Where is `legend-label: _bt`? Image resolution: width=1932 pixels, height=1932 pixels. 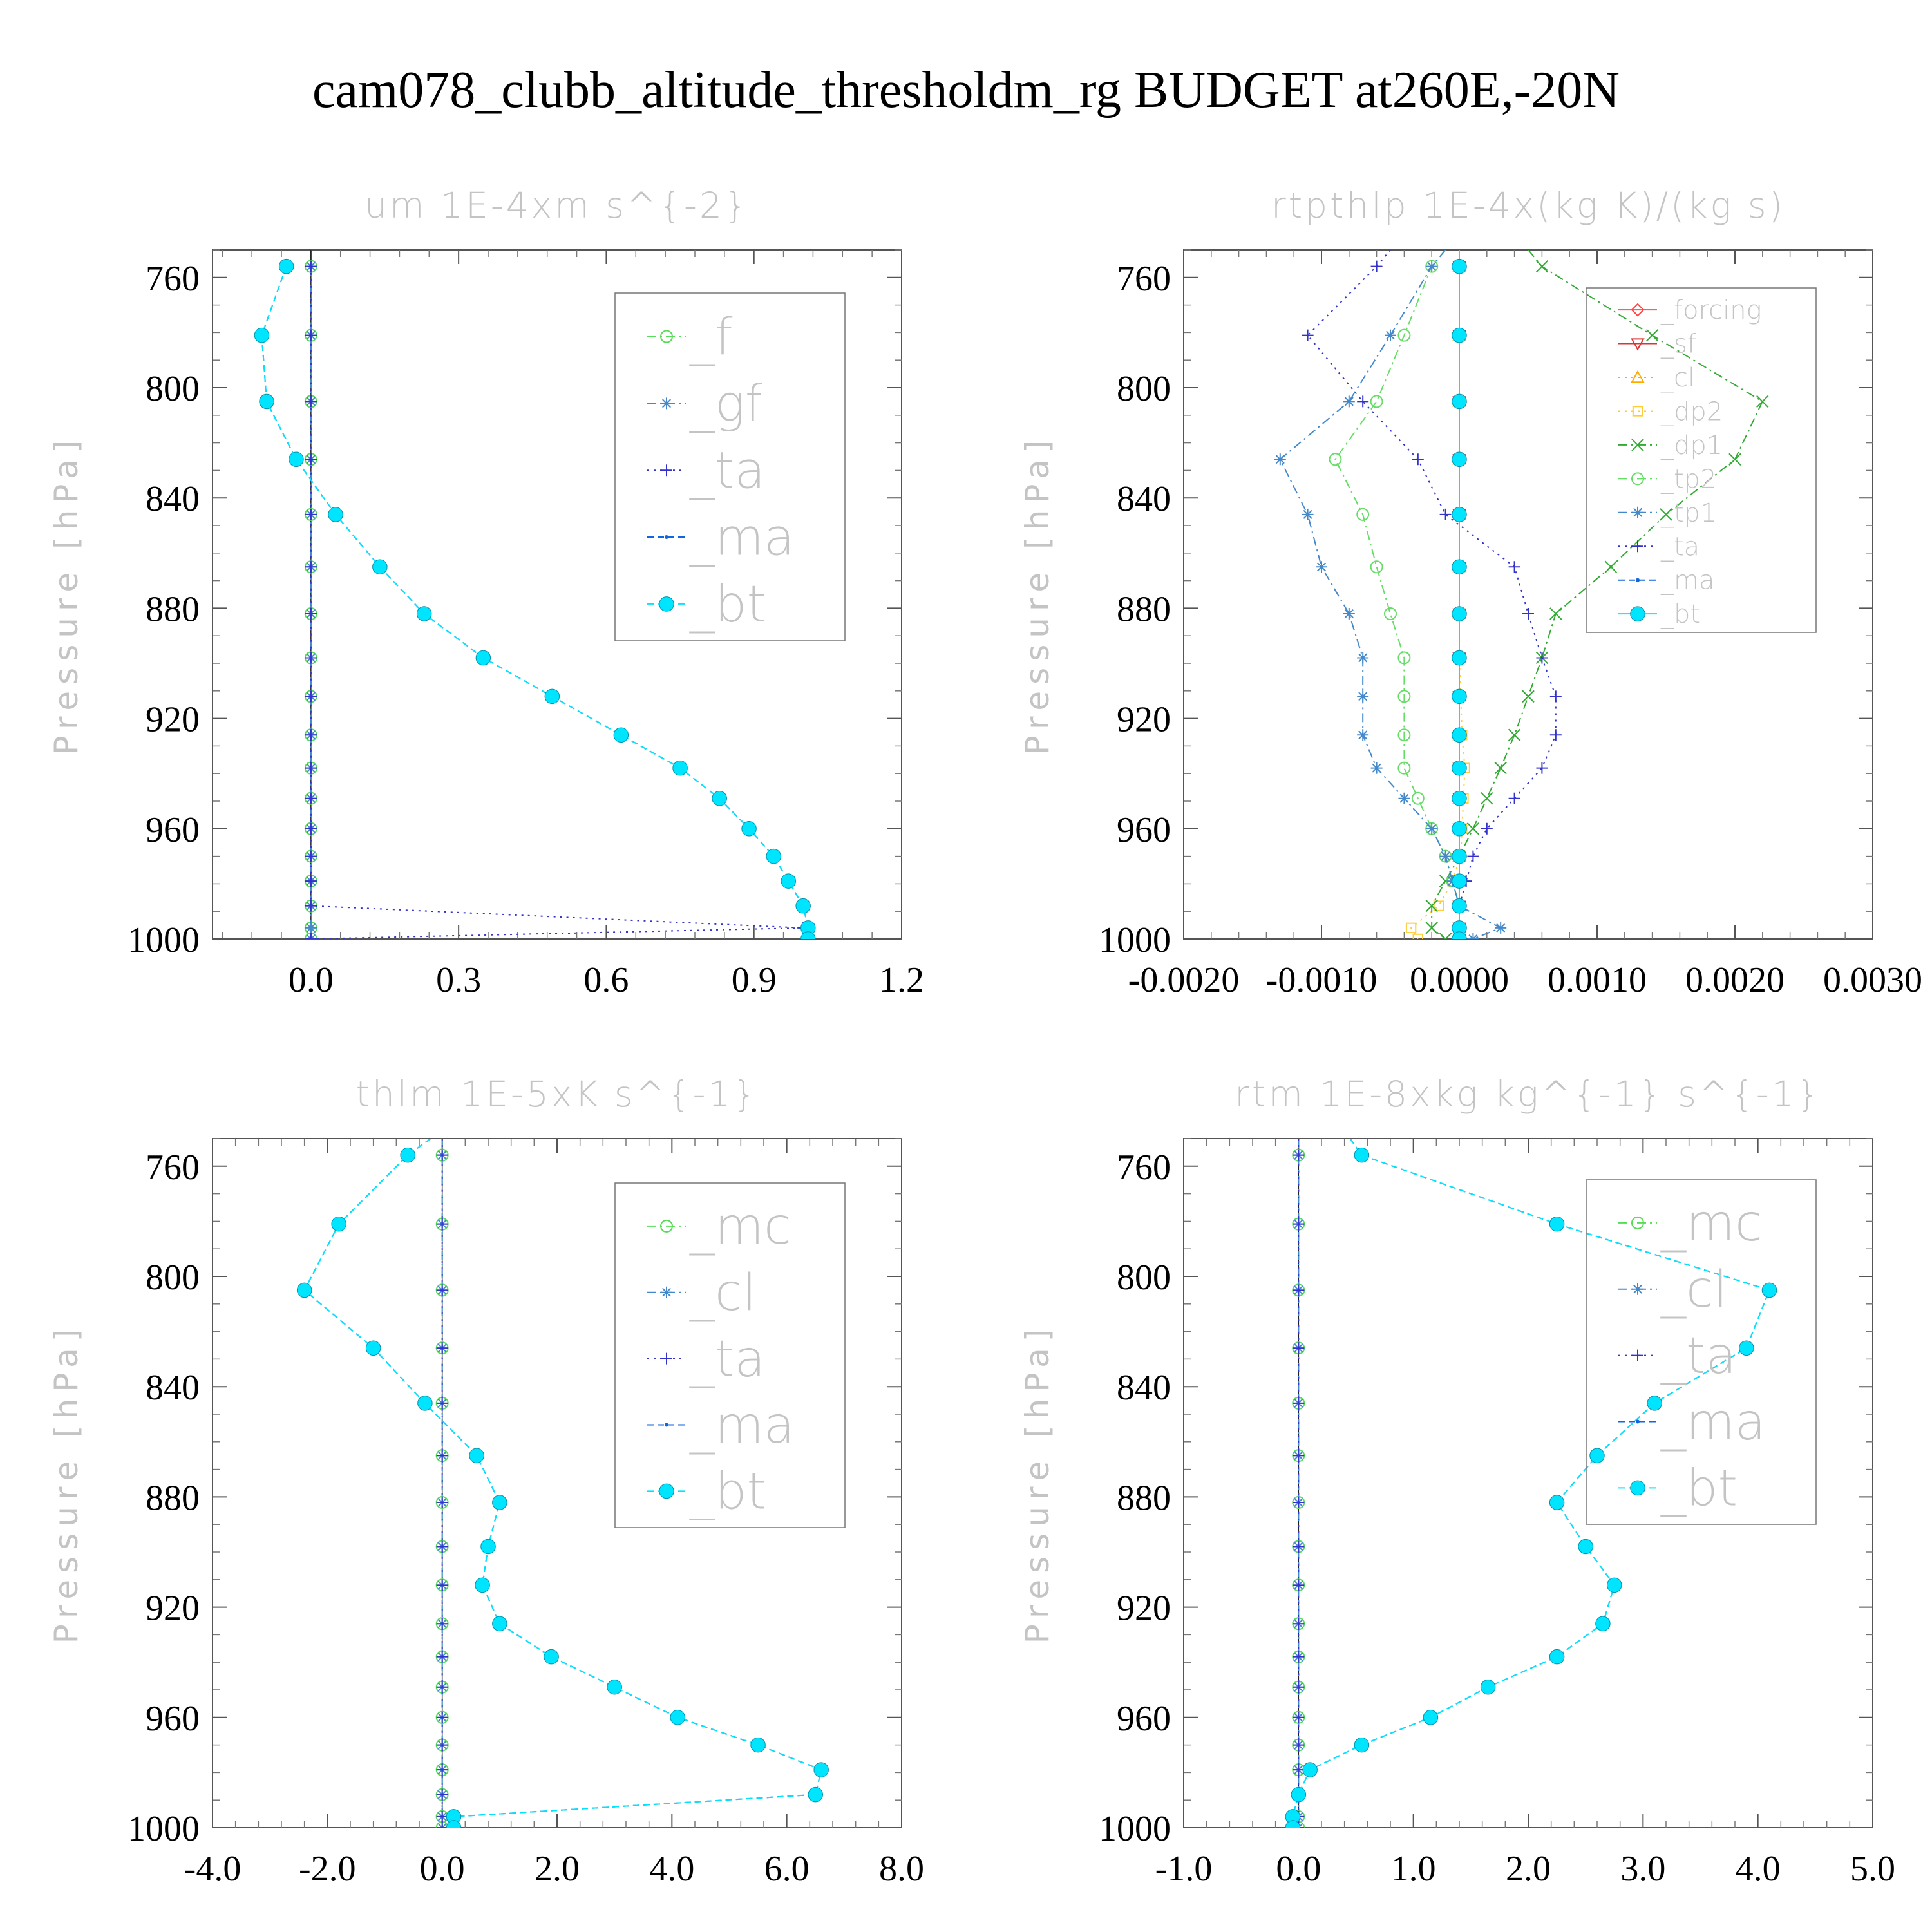 legend-label: _bt is located at coordinates (1699, 1489).